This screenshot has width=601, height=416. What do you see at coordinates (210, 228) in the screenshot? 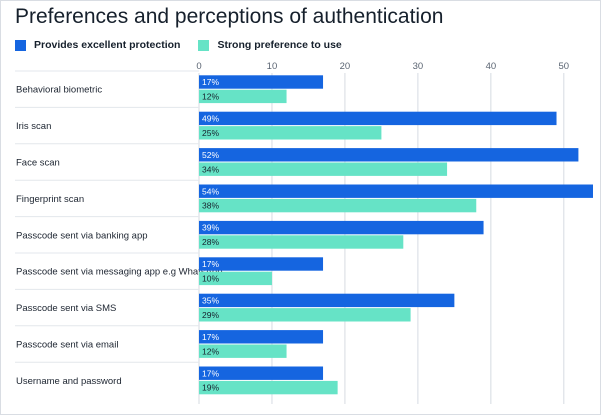
I see `data-label-protection: 39%` at bounding box center [210, 228].